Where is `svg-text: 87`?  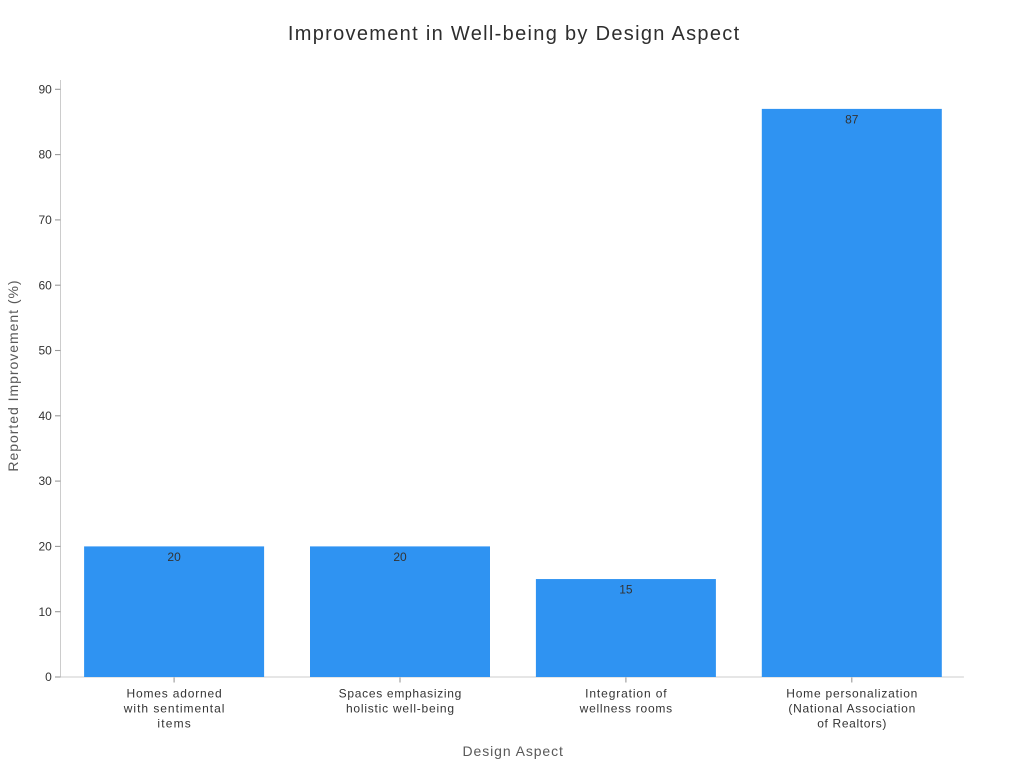
svg-text: 87 is located at coordinates (852, 120).